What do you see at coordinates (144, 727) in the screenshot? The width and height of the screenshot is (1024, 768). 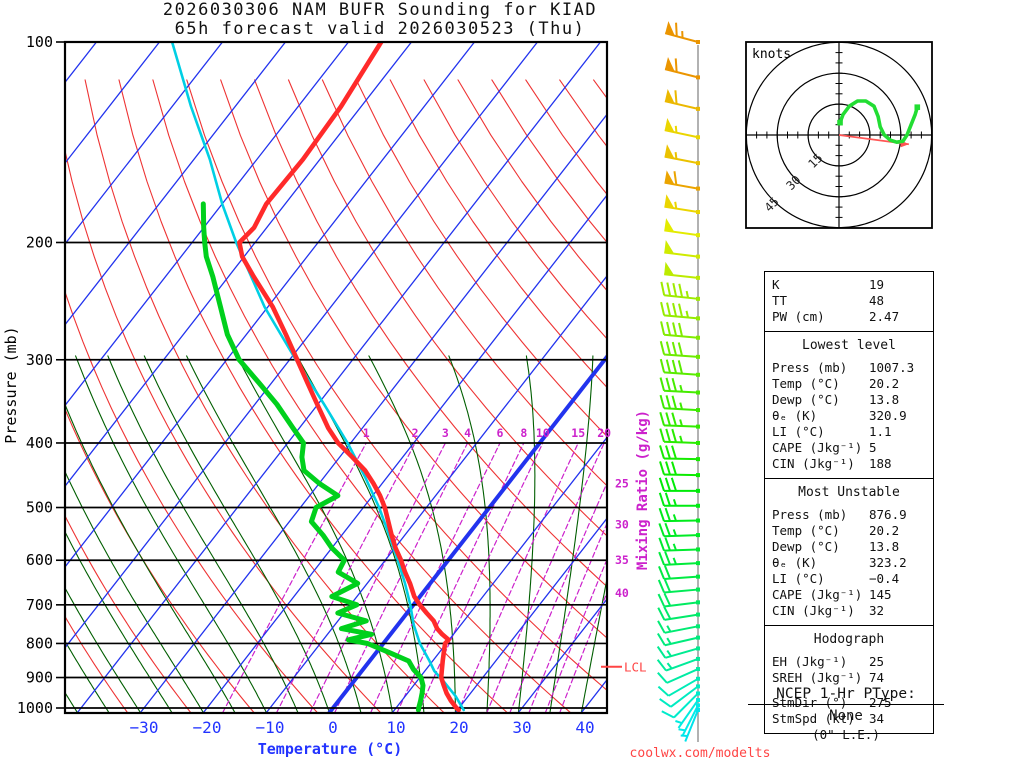 I see `temperature-tick-label: −30` at bounding box center [144, 727].